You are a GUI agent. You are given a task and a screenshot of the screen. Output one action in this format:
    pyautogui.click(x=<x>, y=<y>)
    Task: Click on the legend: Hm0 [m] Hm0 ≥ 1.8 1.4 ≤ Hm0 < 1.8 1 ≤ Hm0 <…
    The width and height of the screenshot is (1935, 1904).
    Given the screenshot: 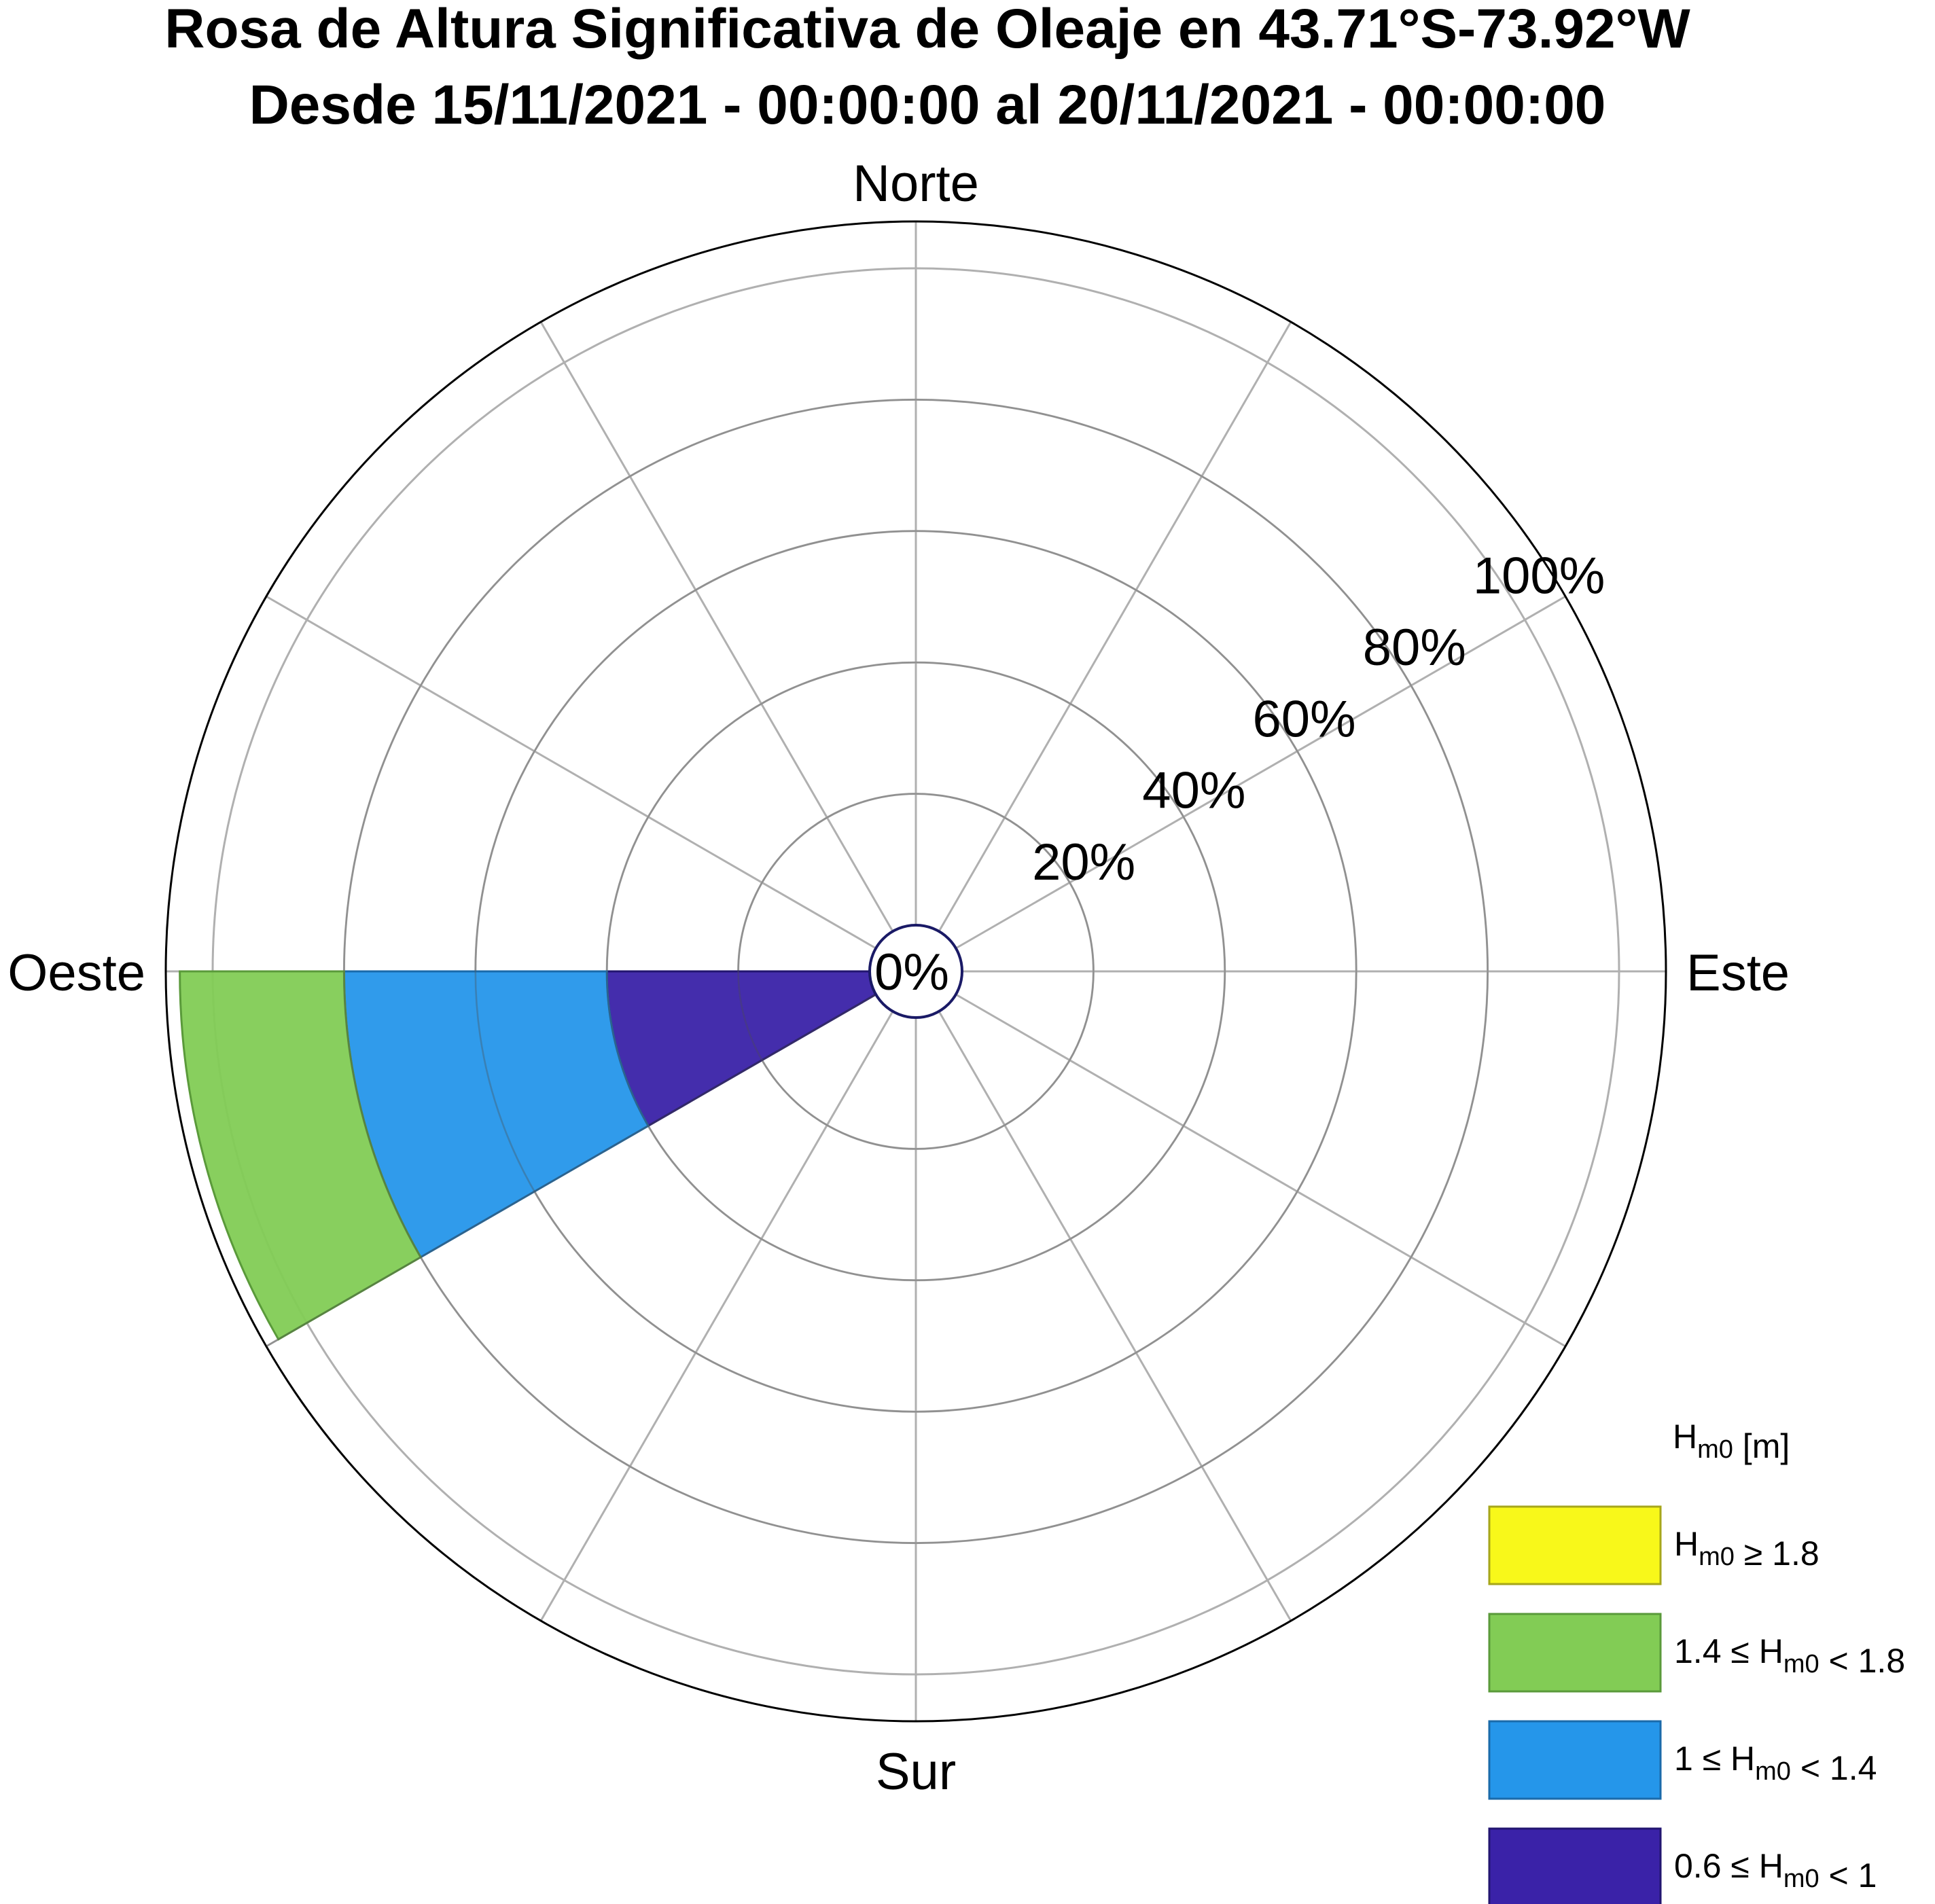 What is the action you would take?
    pyautogui.click(x=1696, y=1661)
    